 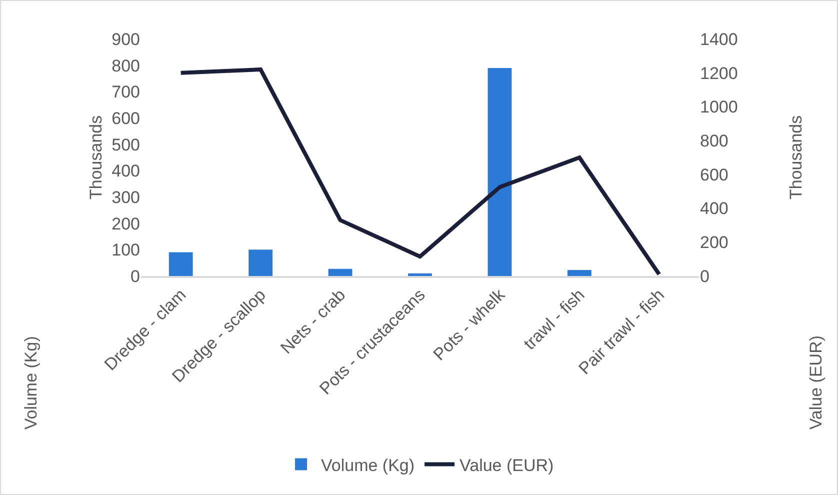 I want to click on y2-tick-label: 0, so click(x=705, y=276).